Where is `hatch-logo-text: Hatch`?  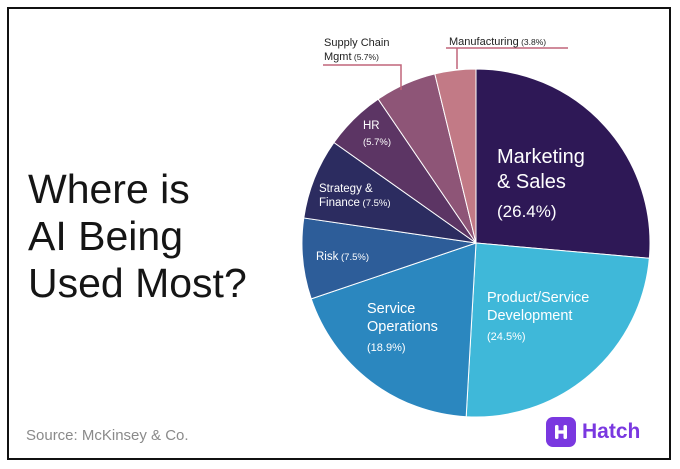
hatch-logo-text: Hatch is located at coordinates (611, 431).